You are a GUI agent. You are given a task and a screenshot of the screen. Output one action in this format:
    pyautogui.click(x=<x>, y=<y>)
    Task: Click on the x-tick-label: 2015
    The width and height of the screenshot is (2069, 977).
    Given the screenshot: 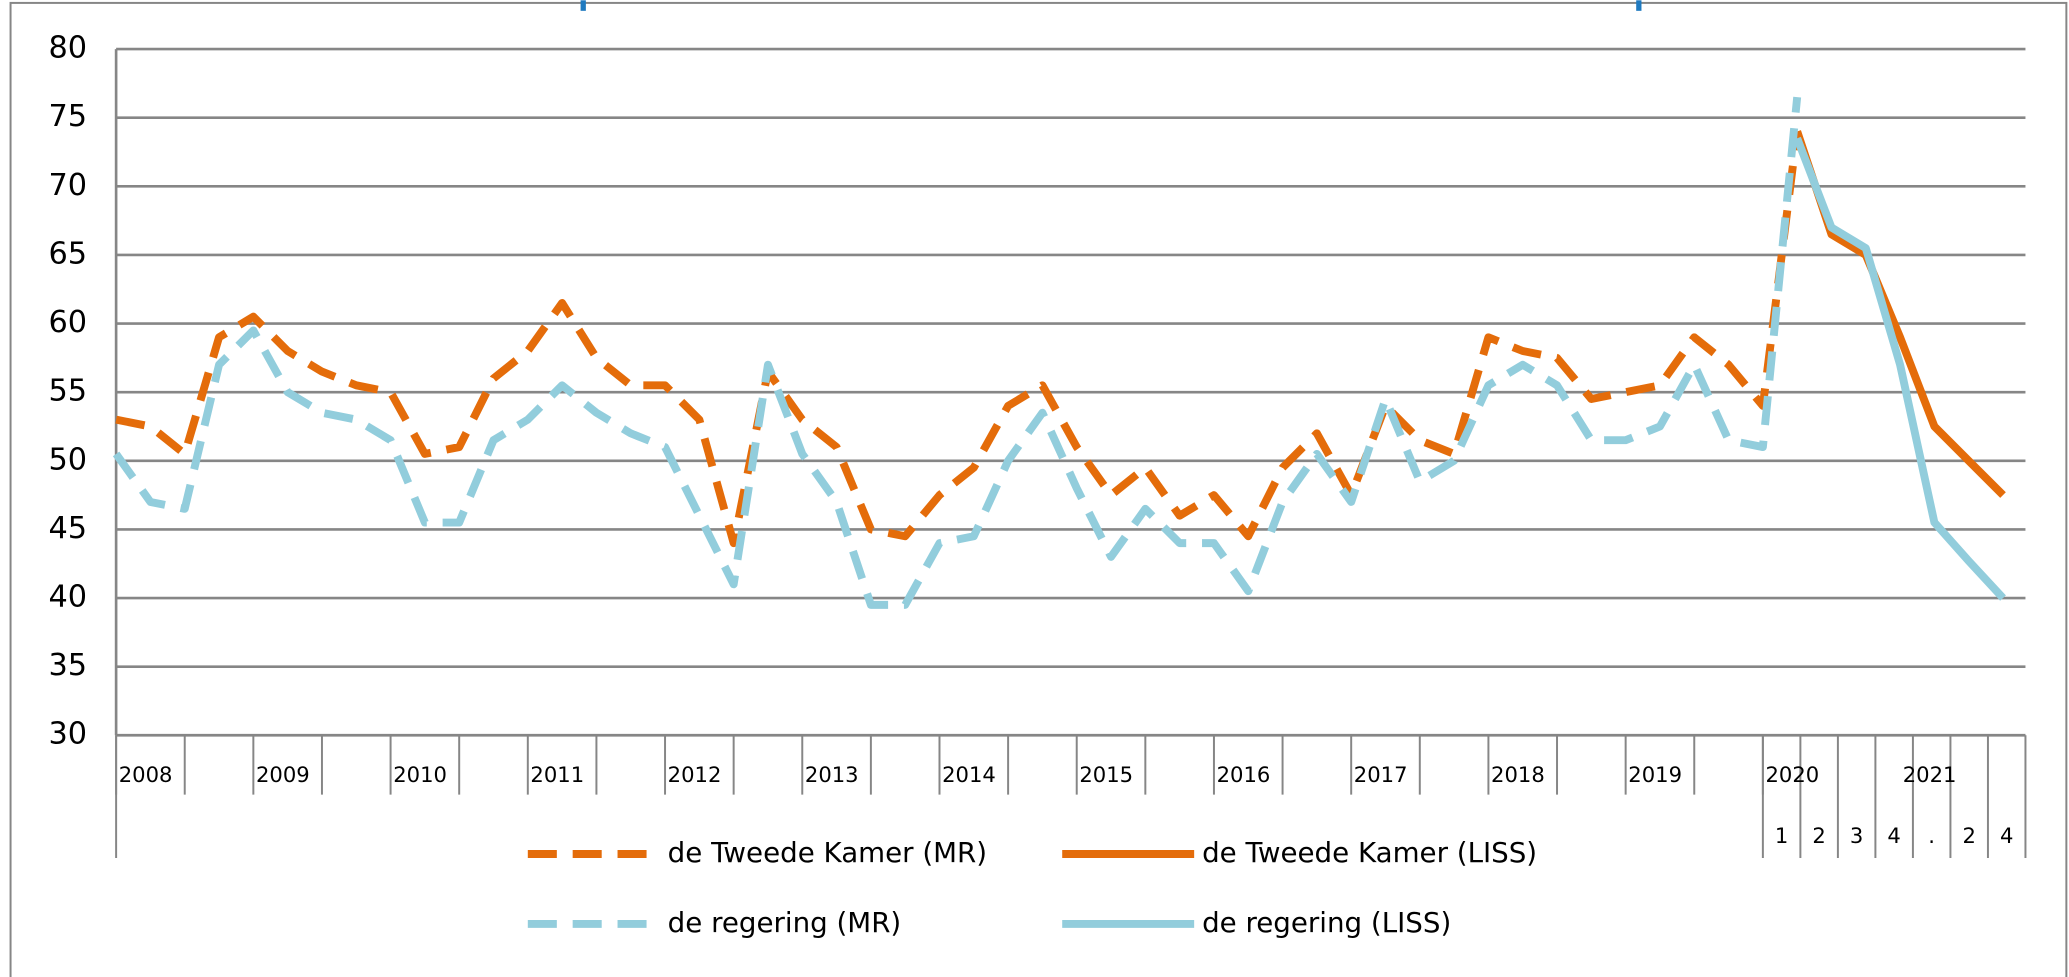 What is the action you would take?
    pyautogui.click(x=1106, y=774)
    